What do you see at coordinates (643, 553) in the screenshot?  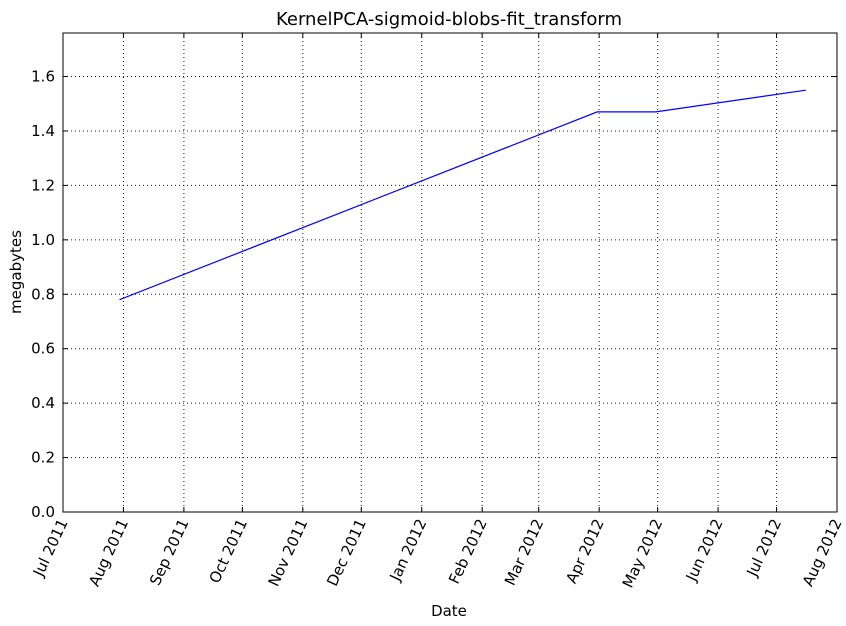 I see `x-tick-label: May 2012` at bounding box center [643, 553].